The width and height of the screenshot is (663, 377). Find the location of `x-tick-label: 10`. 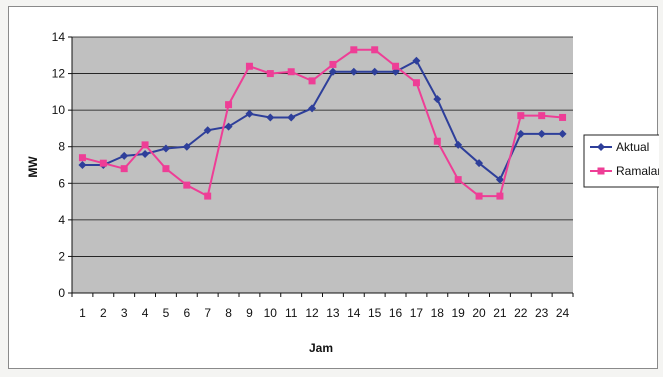

x-tick-label: 10 is located at coordinates (271, 313).